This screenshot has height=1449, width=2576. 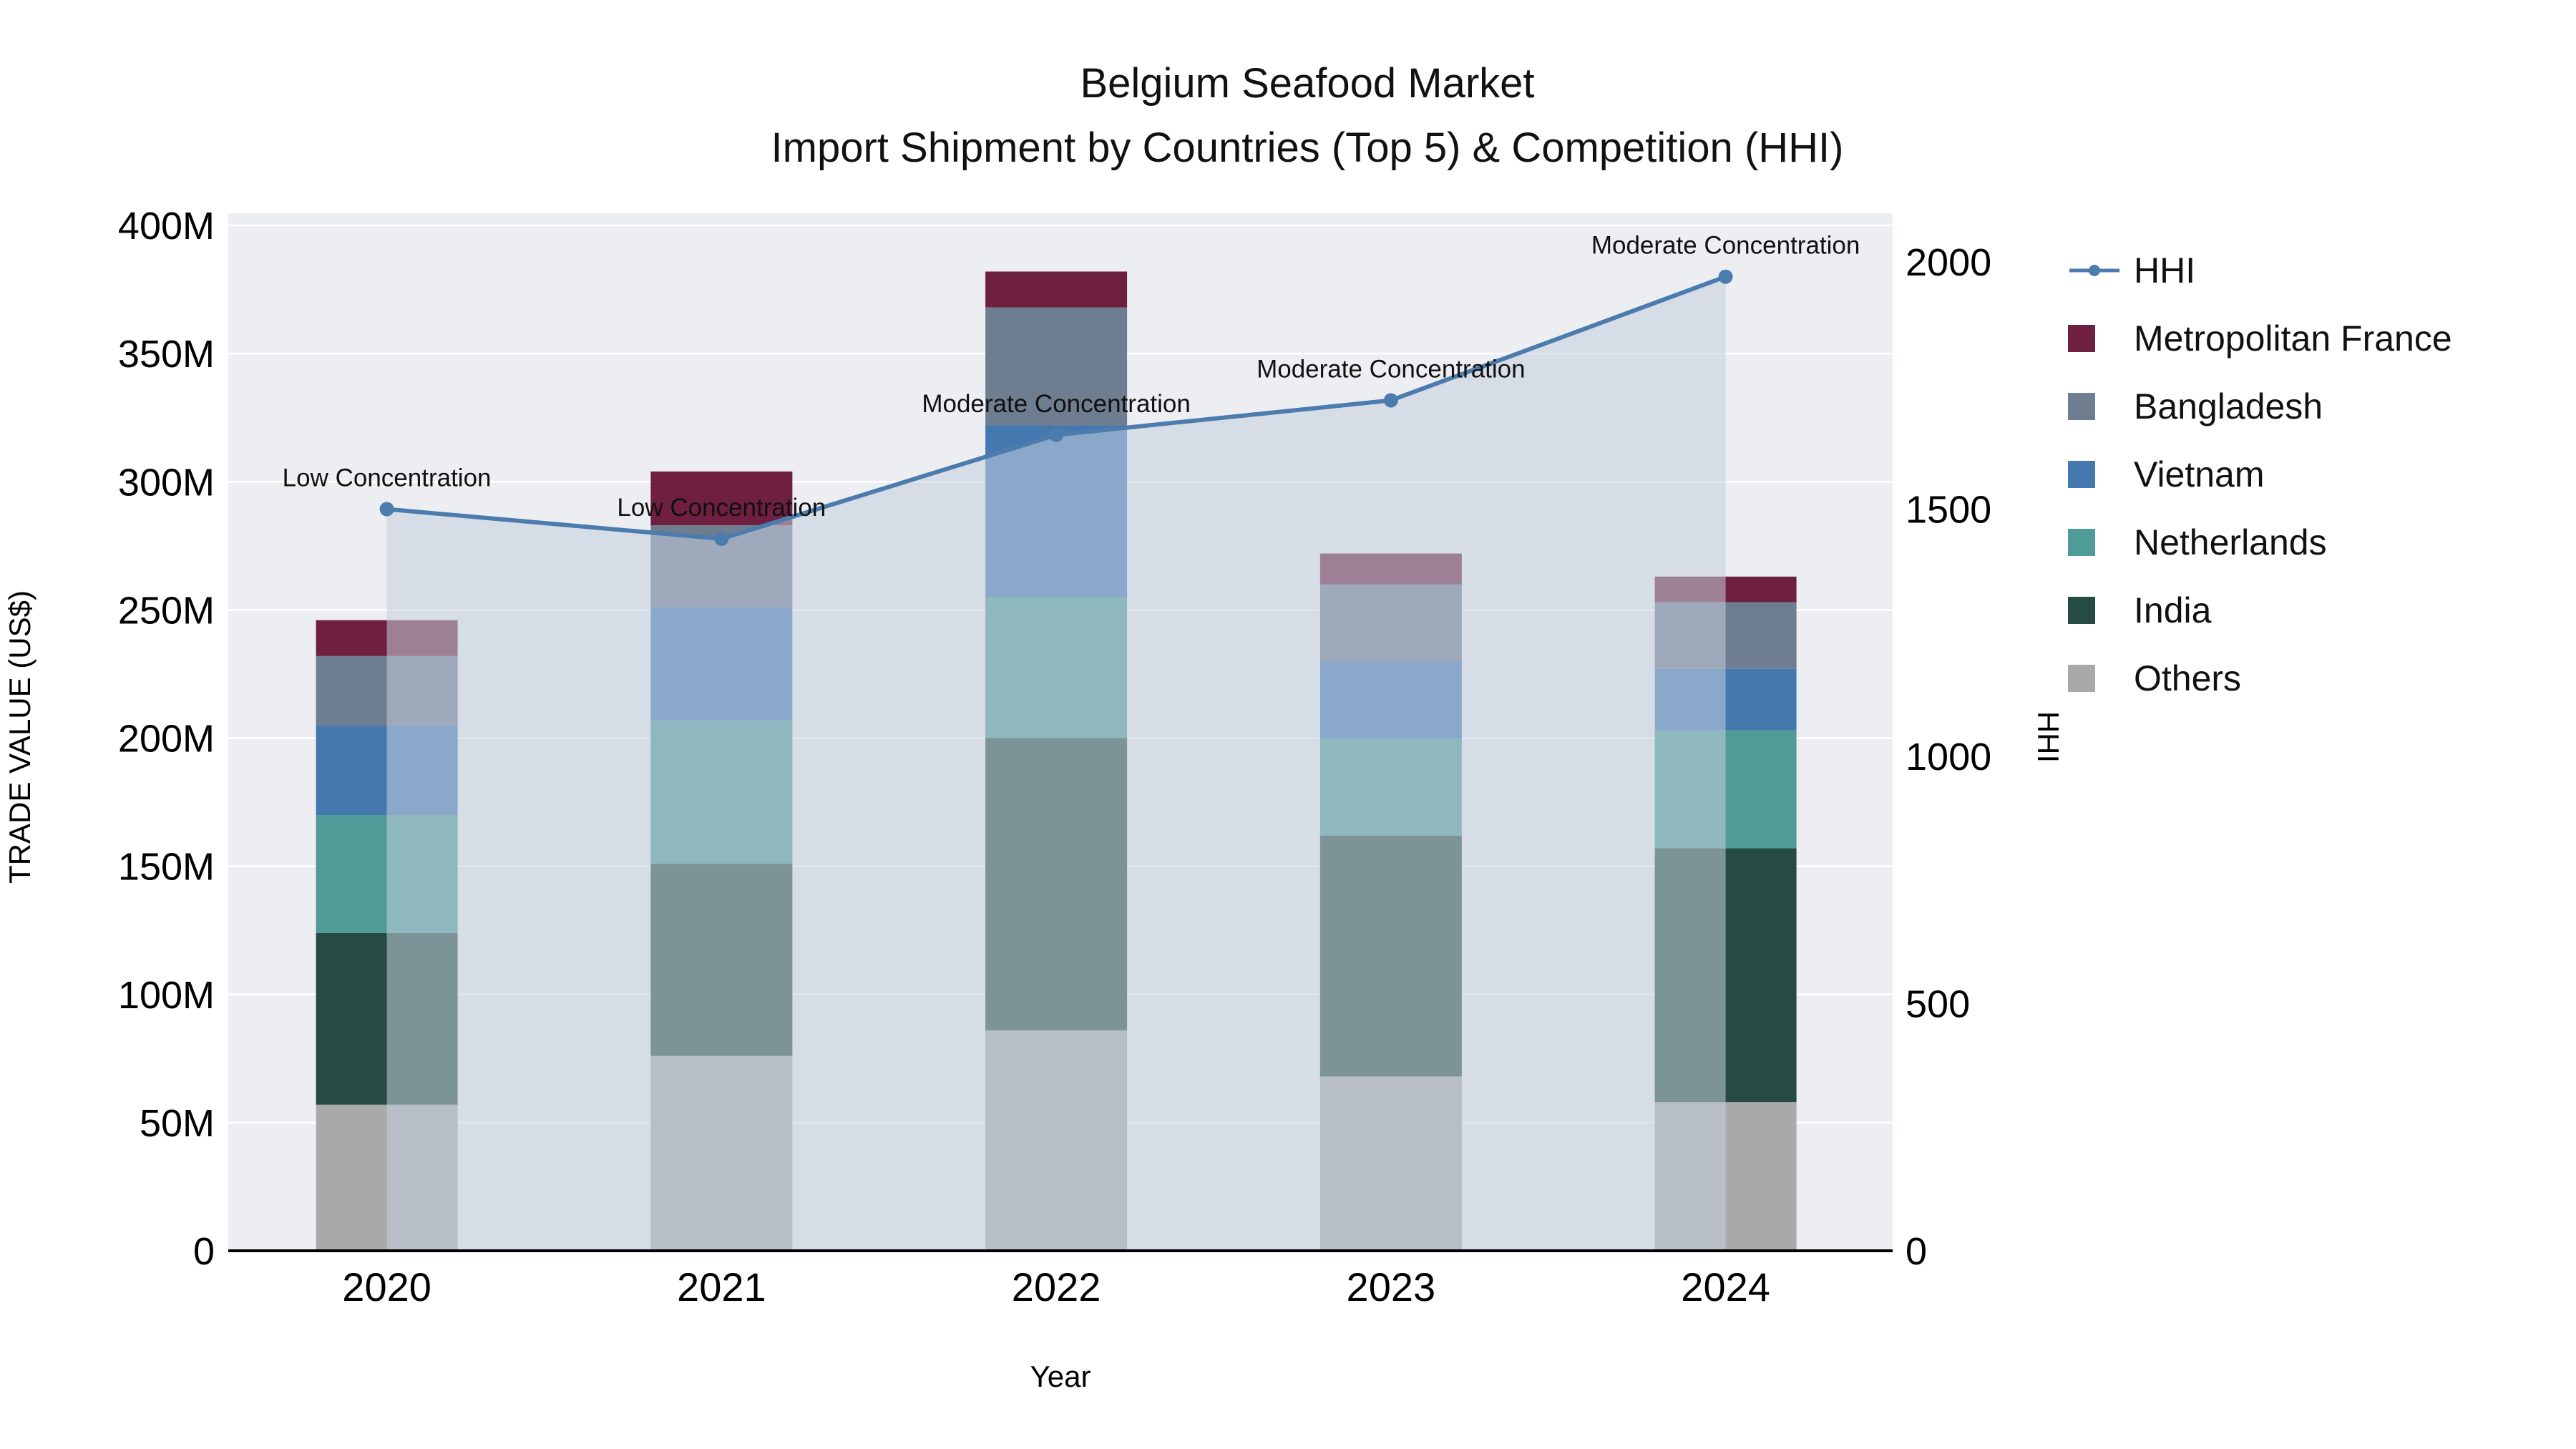 I want to click on y-right-tick-2000: 2000, so click(x=1948, y=262).